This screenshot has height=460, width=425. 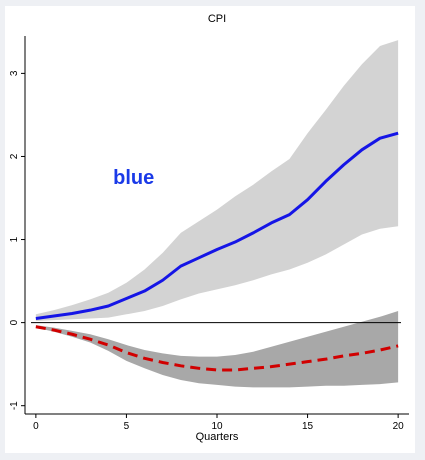 What do you see at coordinates (217, 426) in the screenshot?
I see `x-tick-label: 10` at bounding box center [217, 426].